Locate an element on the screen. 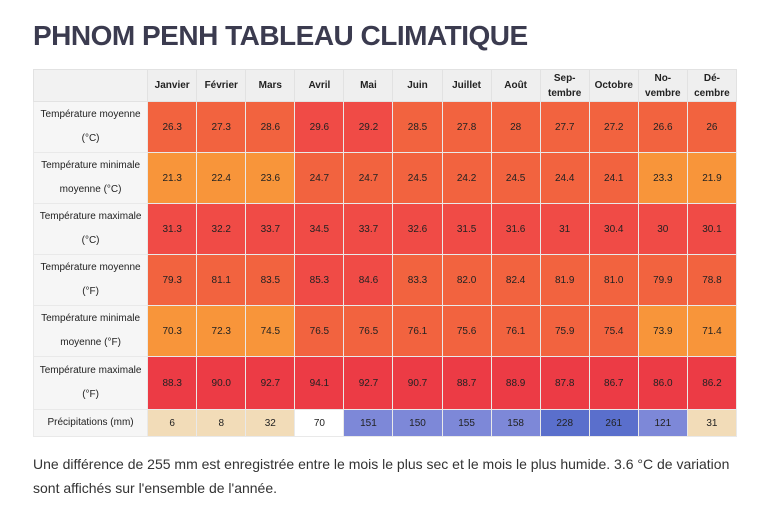  table-cell: 72.3 is located at coordinates (221, 331).